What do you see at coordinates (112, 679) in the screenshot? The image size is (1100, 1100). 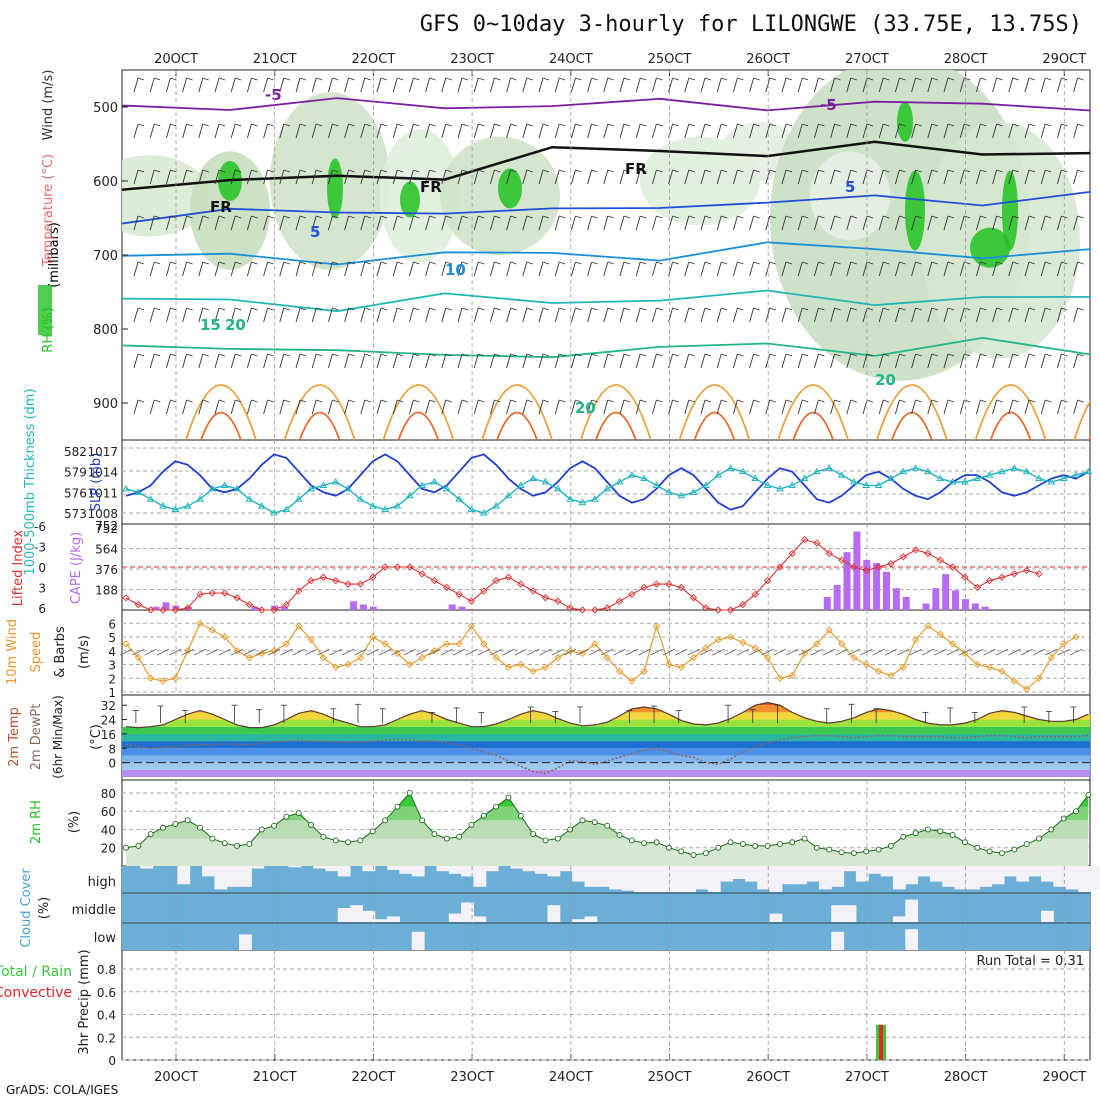 I see `wind-tick-label: 2` at bounding box center [112, 679].